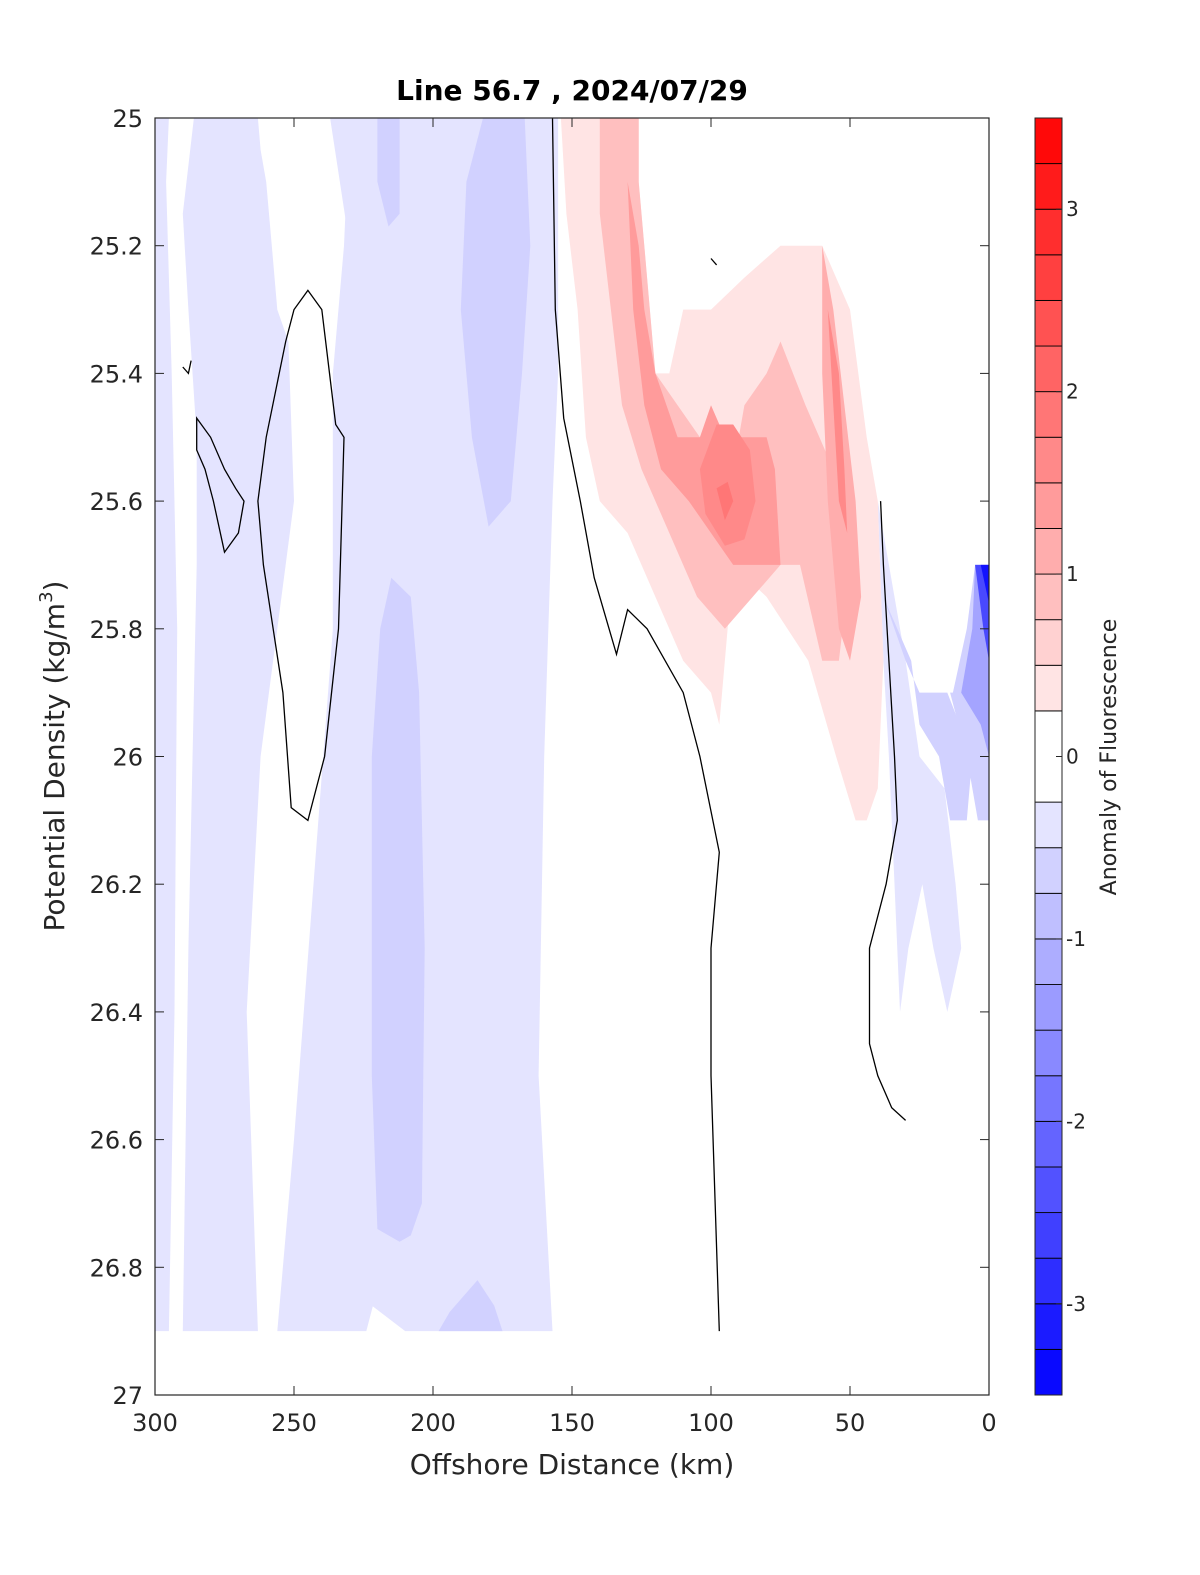 The width and height of the screenshot is (1200, 1575). I want to click on contour-line-center-zero-line, so click(635, 725).